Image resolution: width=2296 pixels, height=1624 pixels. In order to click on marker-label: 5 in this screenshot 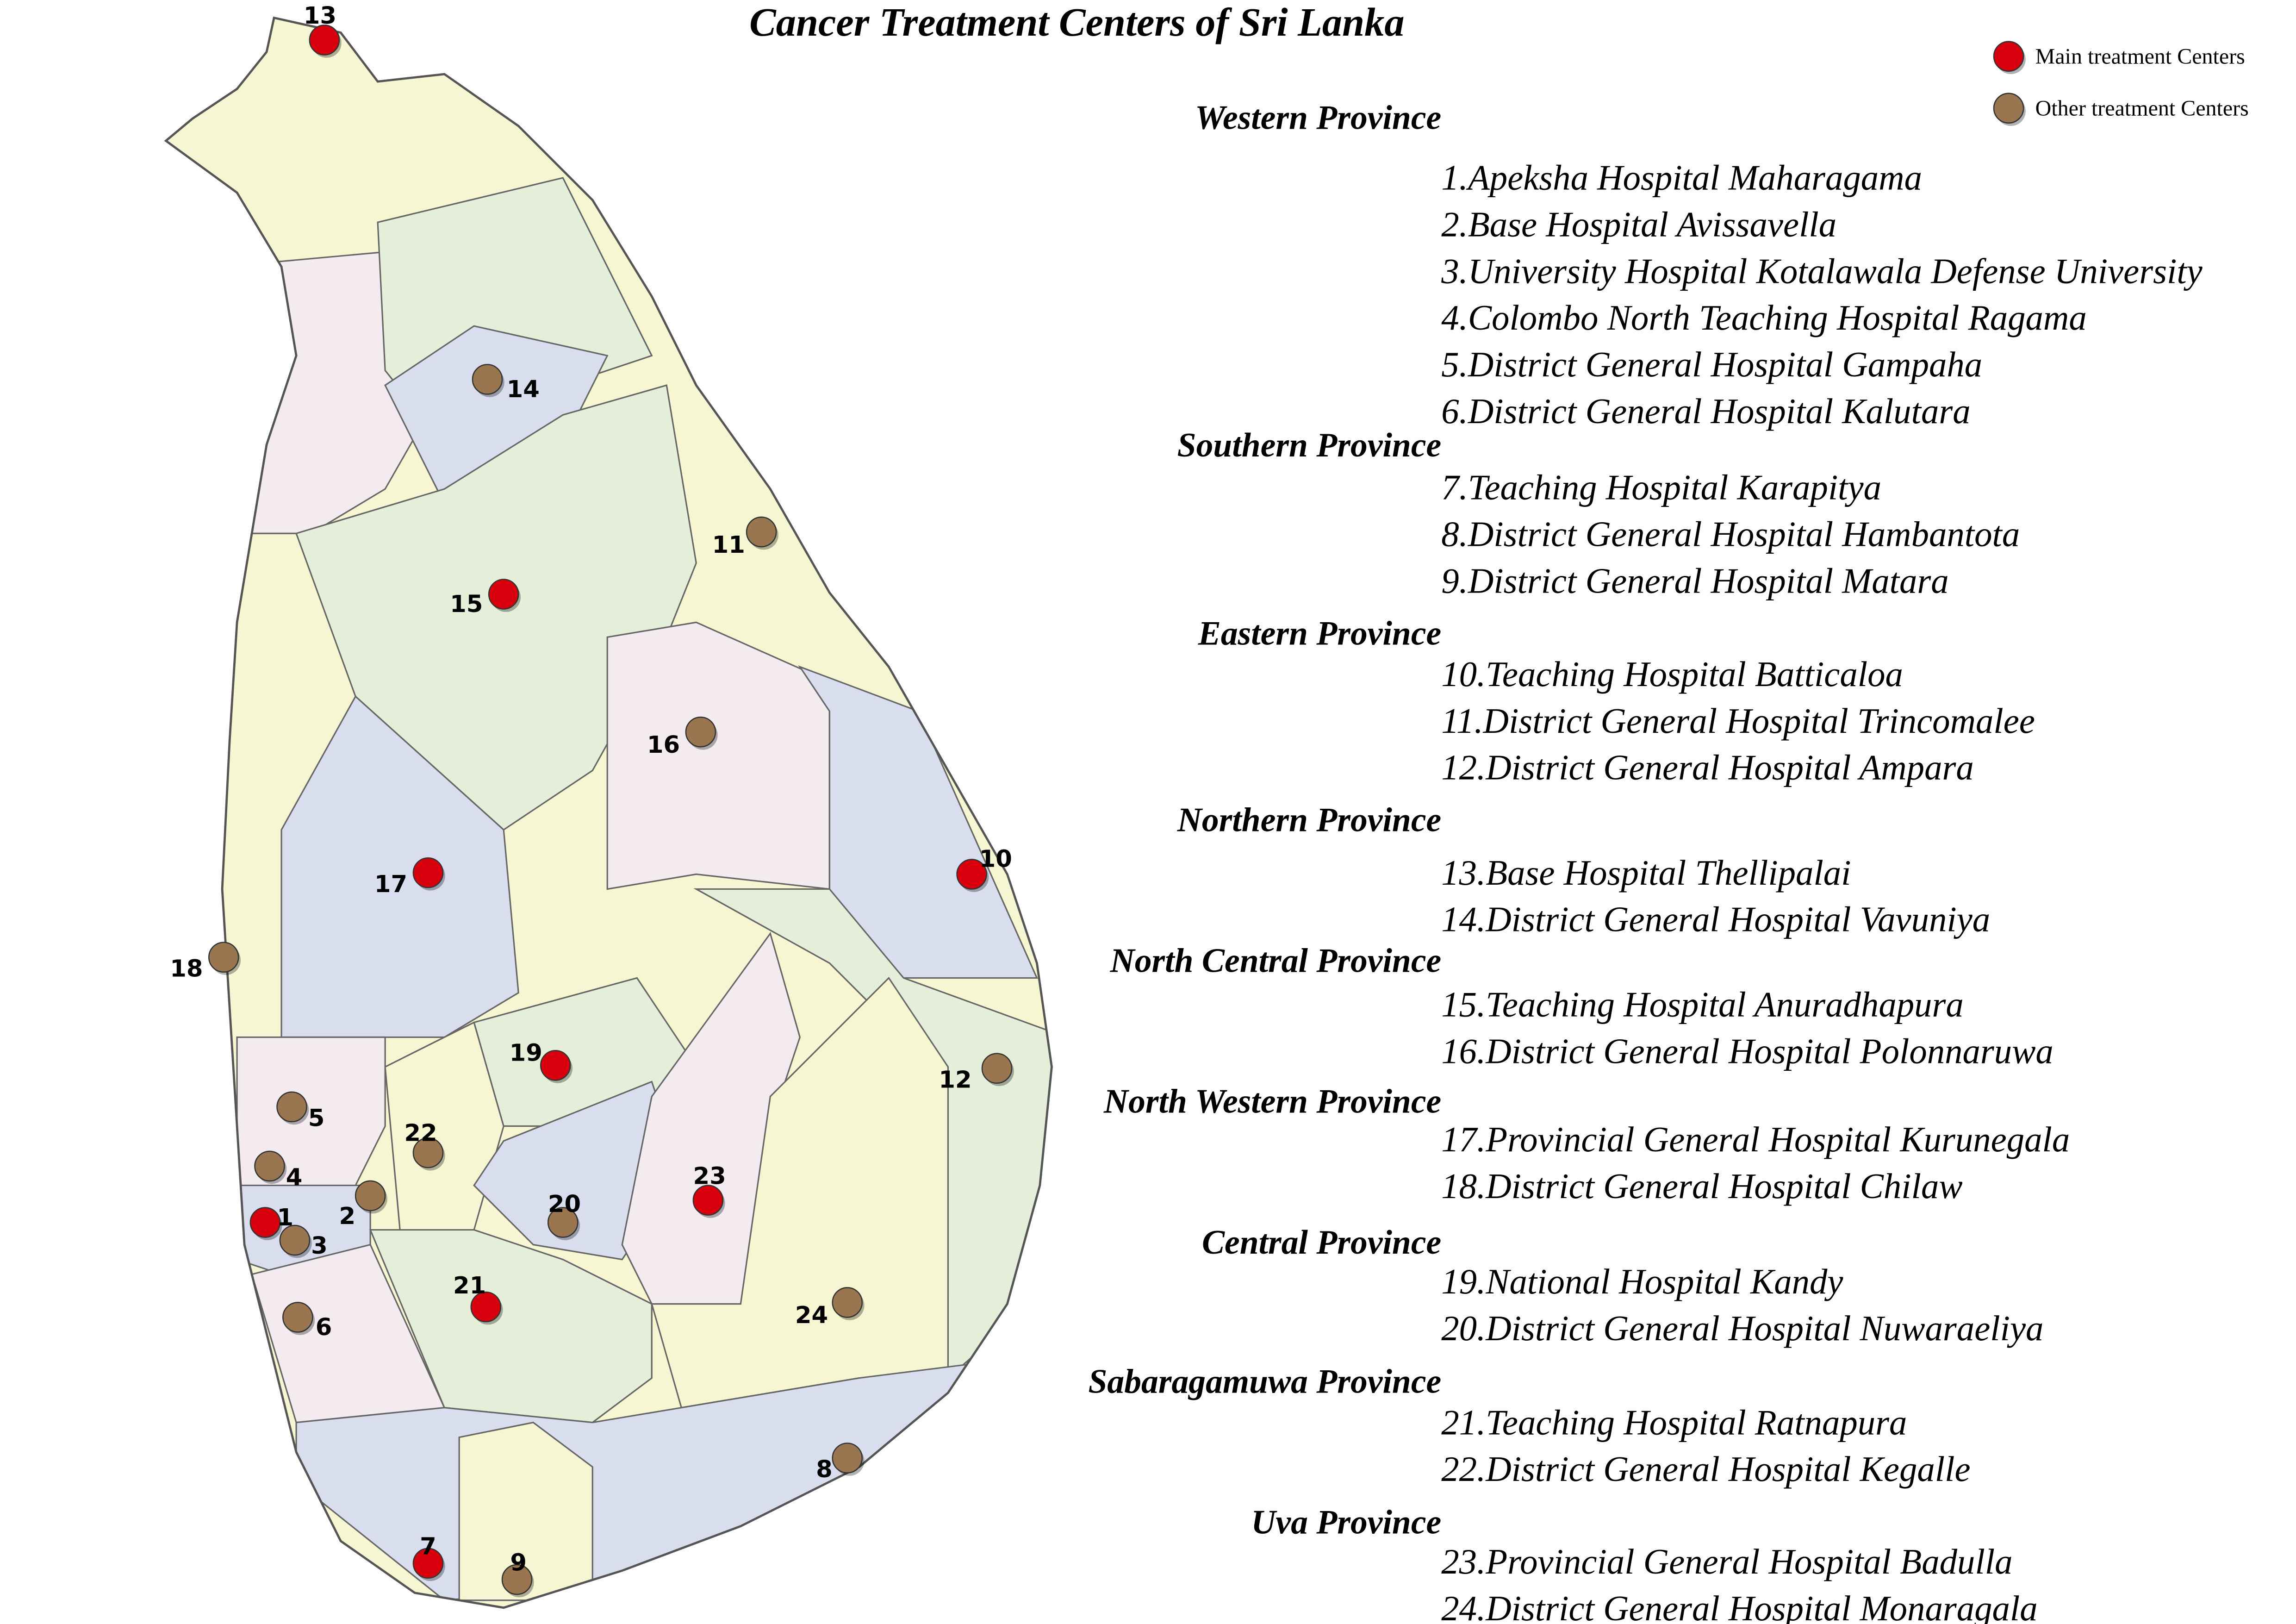, I will do `click(316, 1118)`.